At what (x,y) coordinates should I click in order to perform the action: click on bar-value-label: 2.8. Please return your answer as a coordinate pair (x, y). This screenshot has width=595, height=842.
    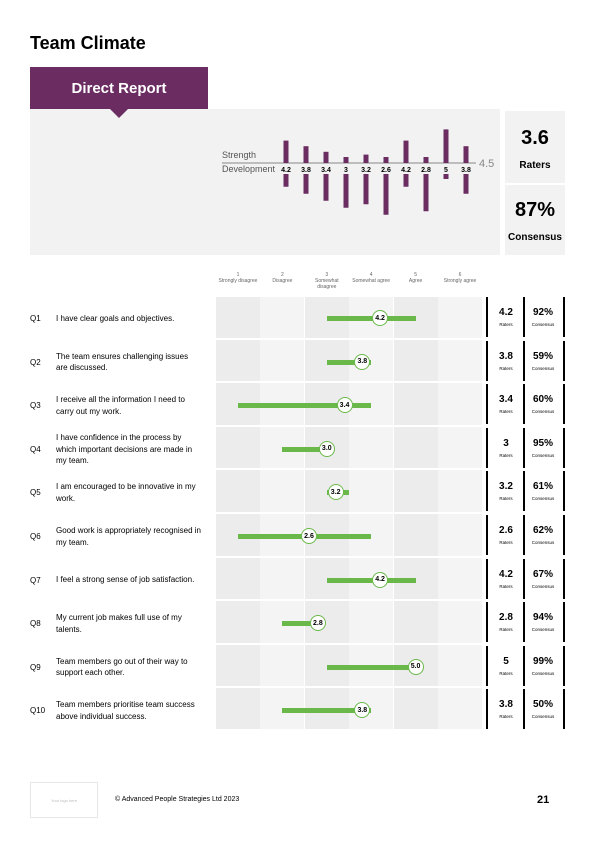
    Looking at the image, I should click on (426, 170).